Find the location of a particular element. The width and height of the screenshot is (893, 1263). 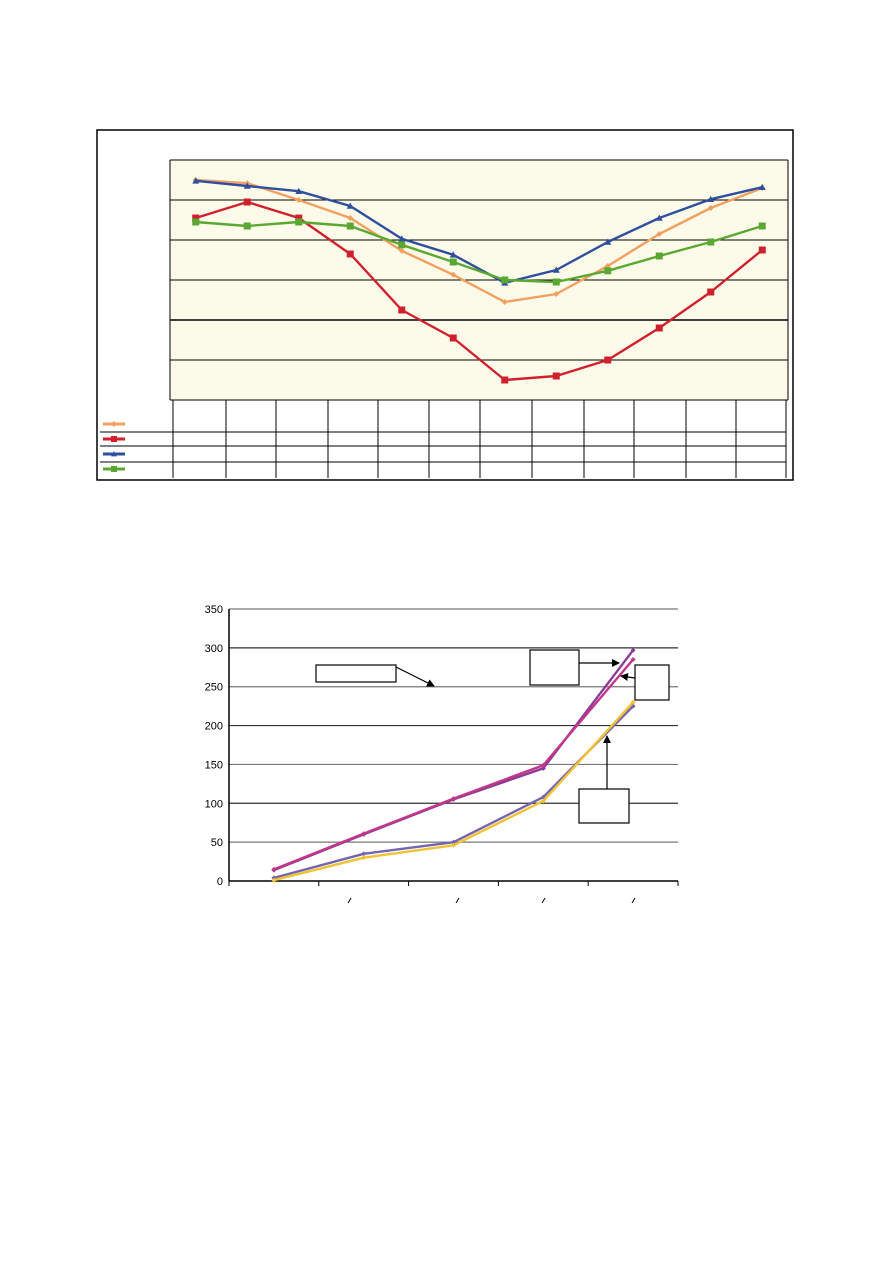

chart2-y-tick-label: 50 is located at coordinates (217, 843).